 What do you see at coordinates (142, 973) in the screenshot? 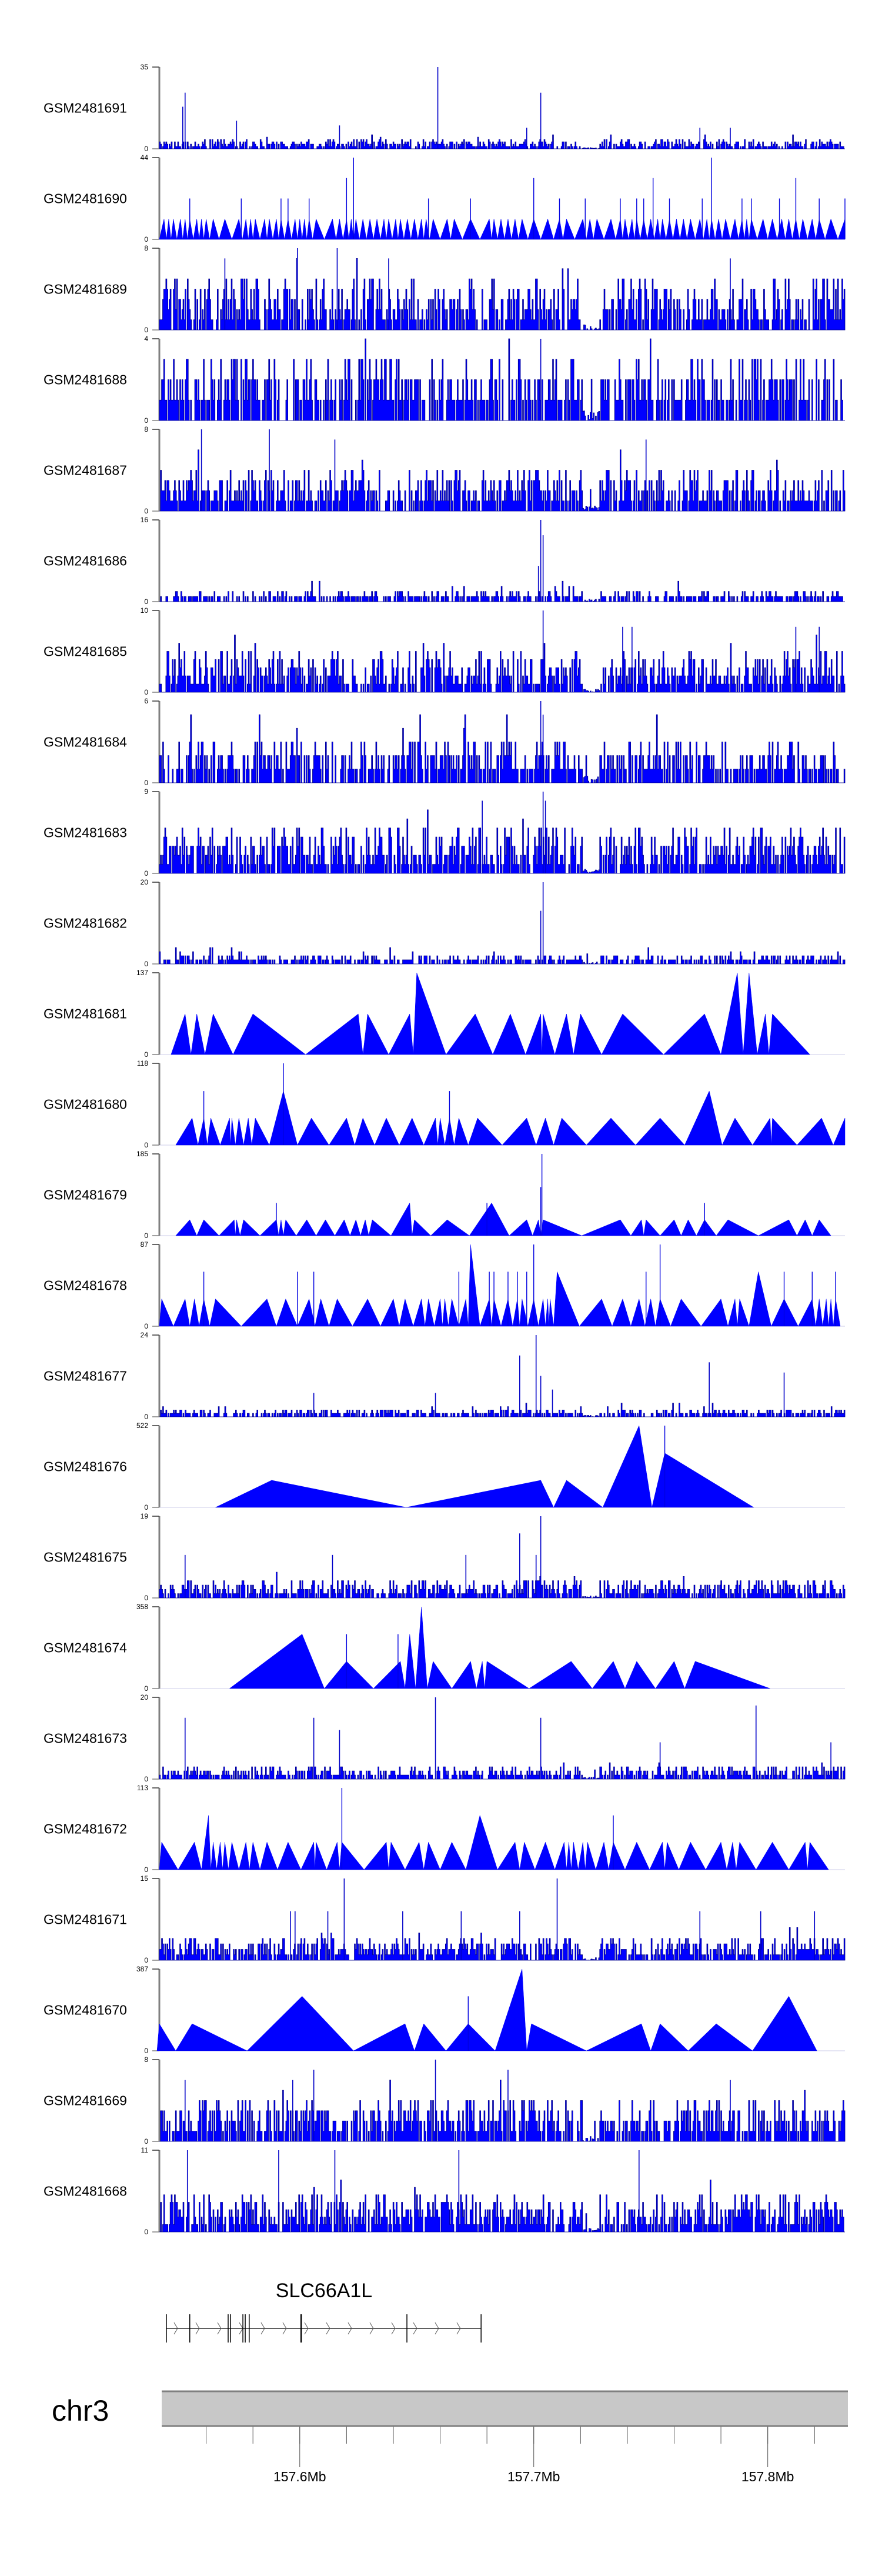
I see `y-max-label: 137` at bounding box center [142, 973].